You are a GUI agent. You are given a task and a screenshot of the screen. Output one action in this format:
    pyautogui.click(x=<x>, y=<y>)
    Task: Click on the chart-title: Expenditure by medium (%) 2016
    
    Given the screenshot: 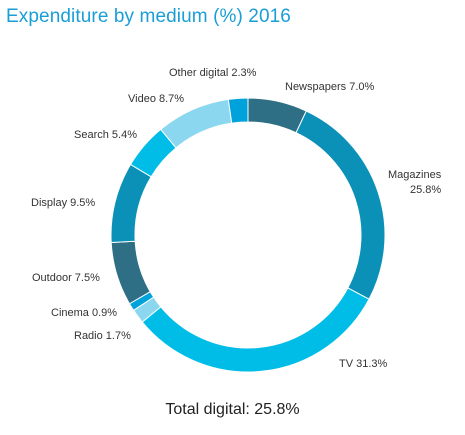 What is the action you would take?
    pyautogui.click(x=148, y=16)
    